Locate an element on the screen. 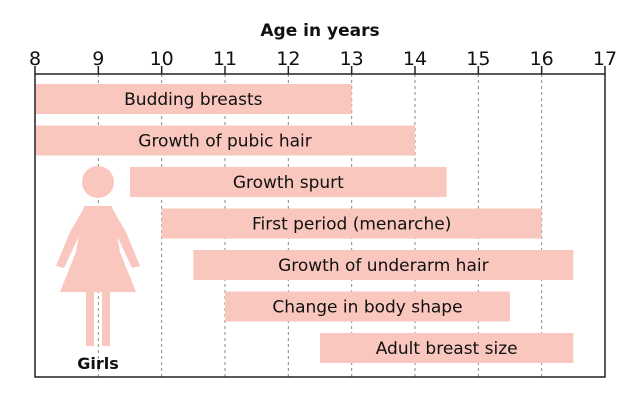  figure-dress is located at coordinates (98, 249).